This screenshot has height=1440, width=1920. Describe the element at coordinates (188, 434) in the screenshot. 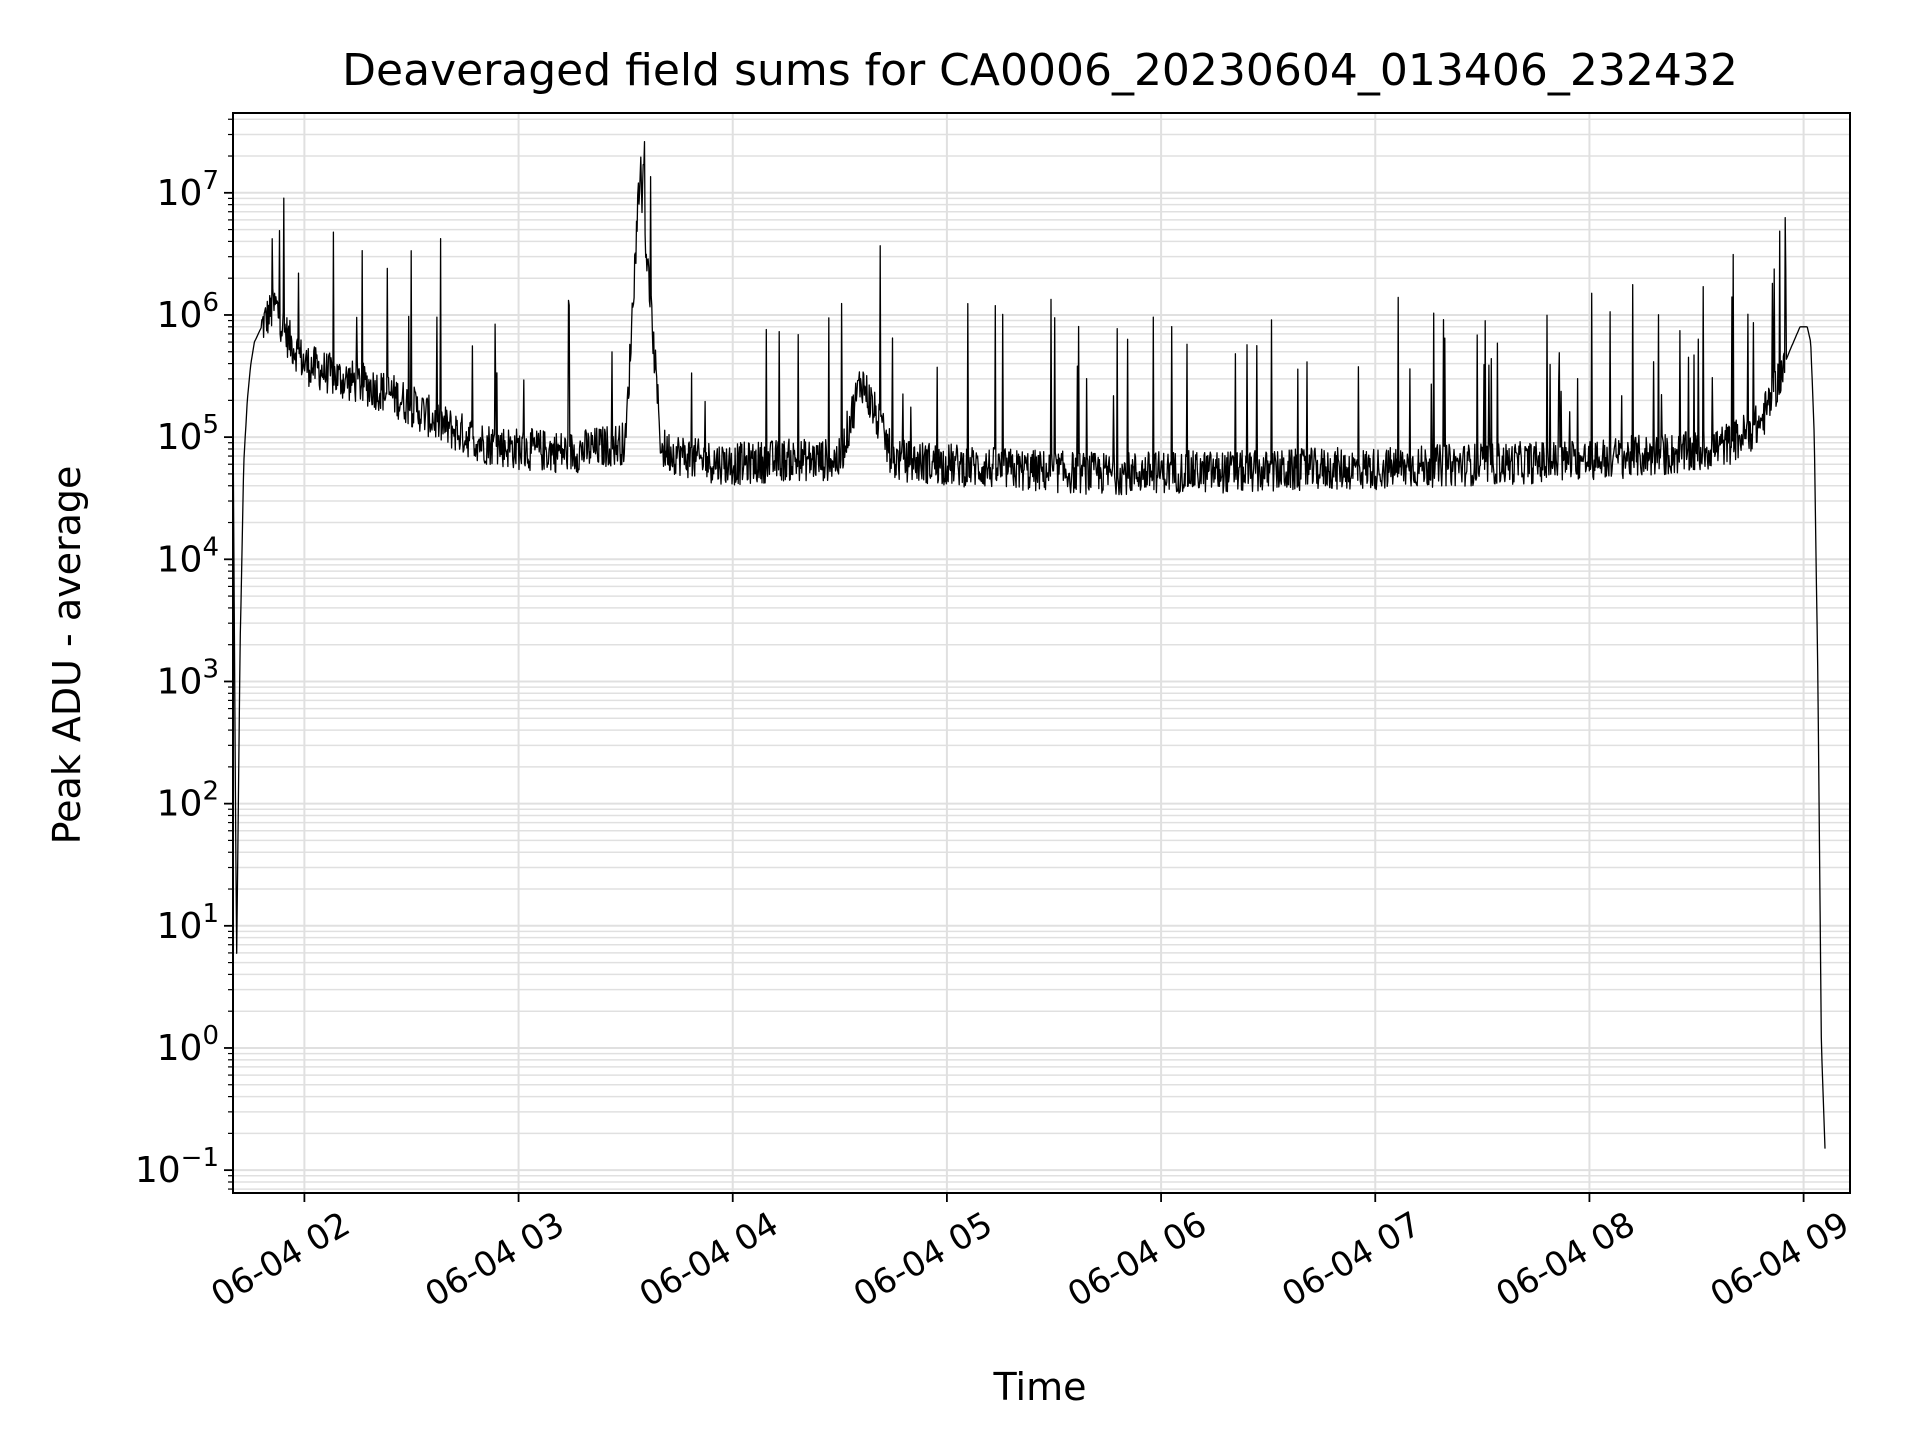

I see `y-tick-label: 10⁵` at that location.